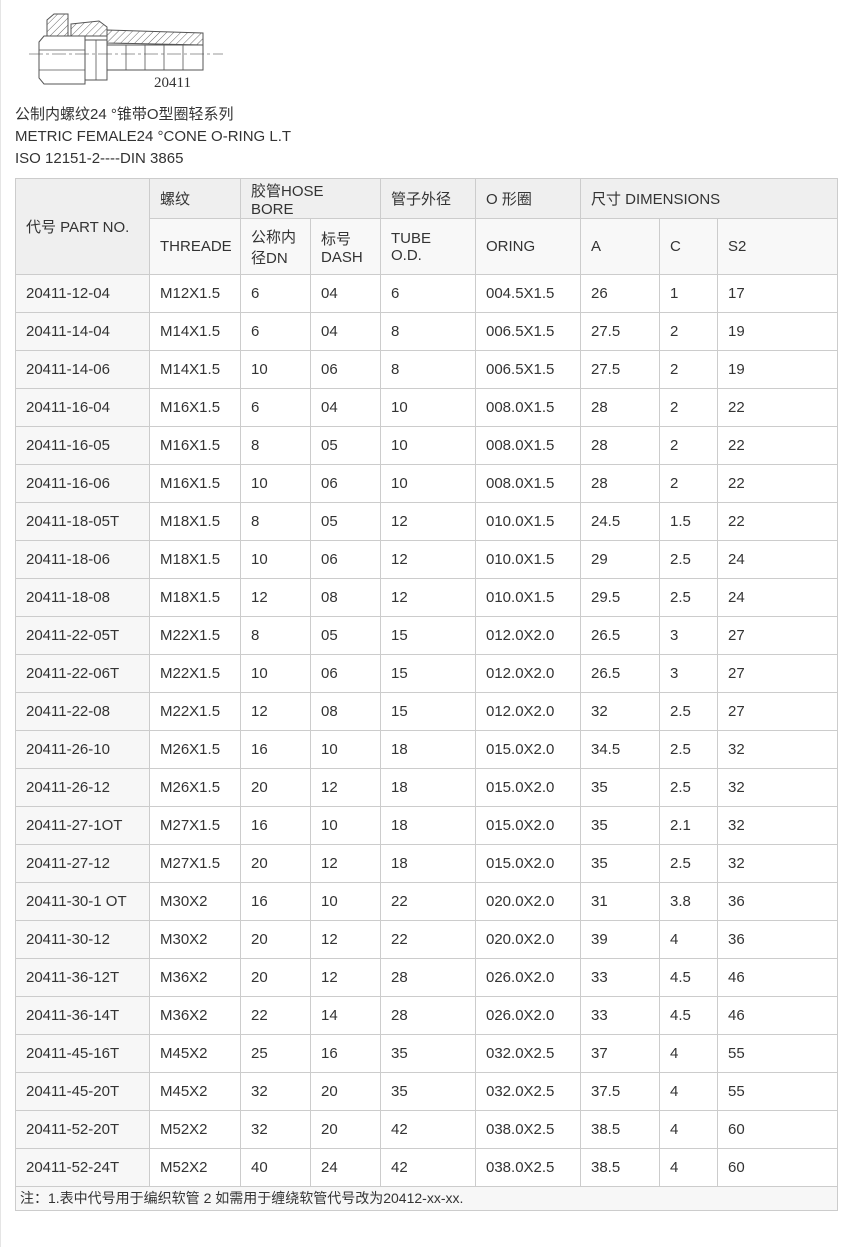 Image resolution: width=856 pixels, height=1247 pixels. I want to click on value-cell: 04, so click(345, 407).